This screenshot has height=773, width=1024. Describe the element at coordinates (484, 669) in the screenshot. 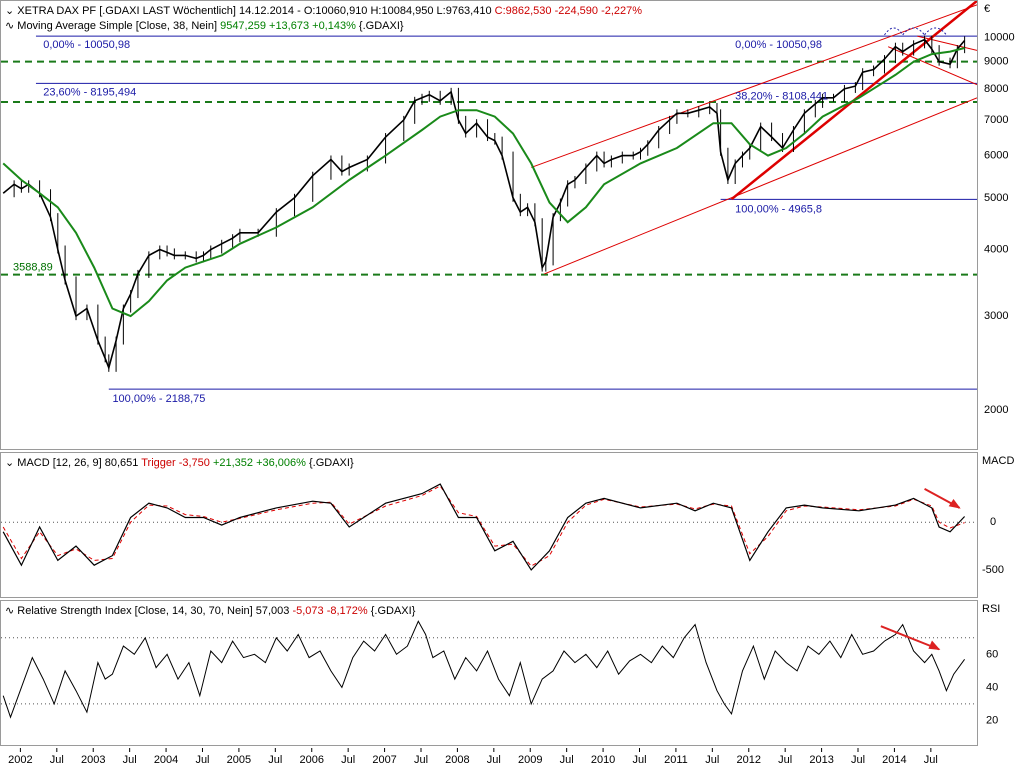

I see `rsi-line` at that location.